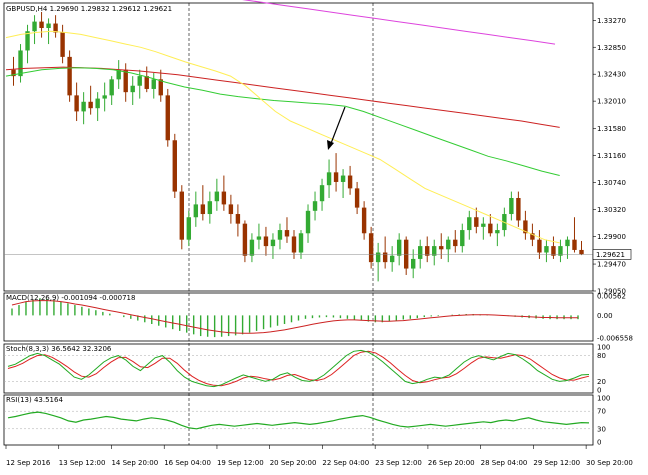 The height and width of the screenshot is (475, 648). I want to click on price-tick-label: 1.32010, so click(611, 102).